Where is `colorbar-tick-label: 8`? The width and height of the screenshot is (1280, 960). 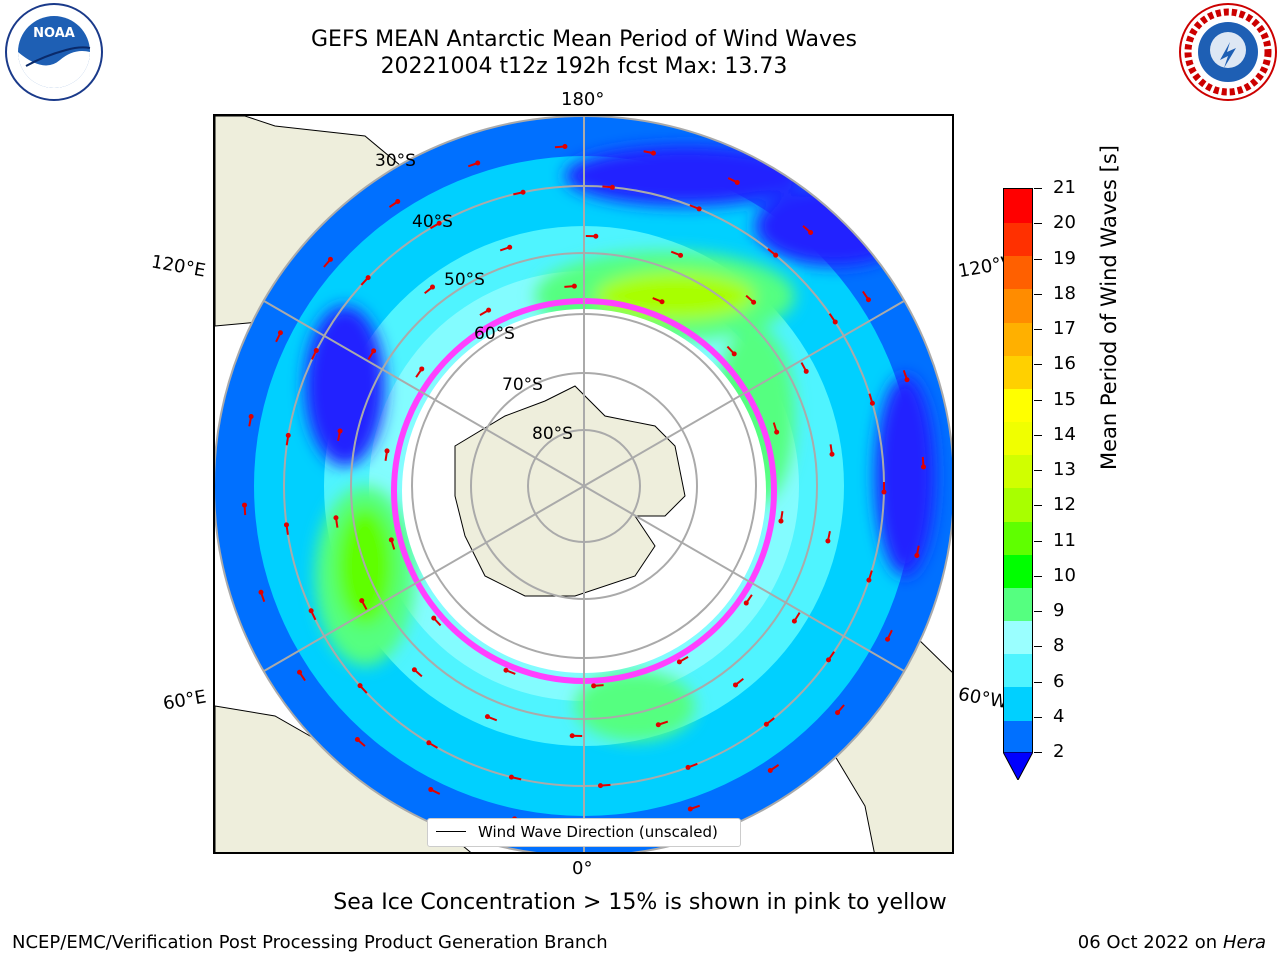
colorbar-tick-label: 8 is located at coordinates (1059, 646).